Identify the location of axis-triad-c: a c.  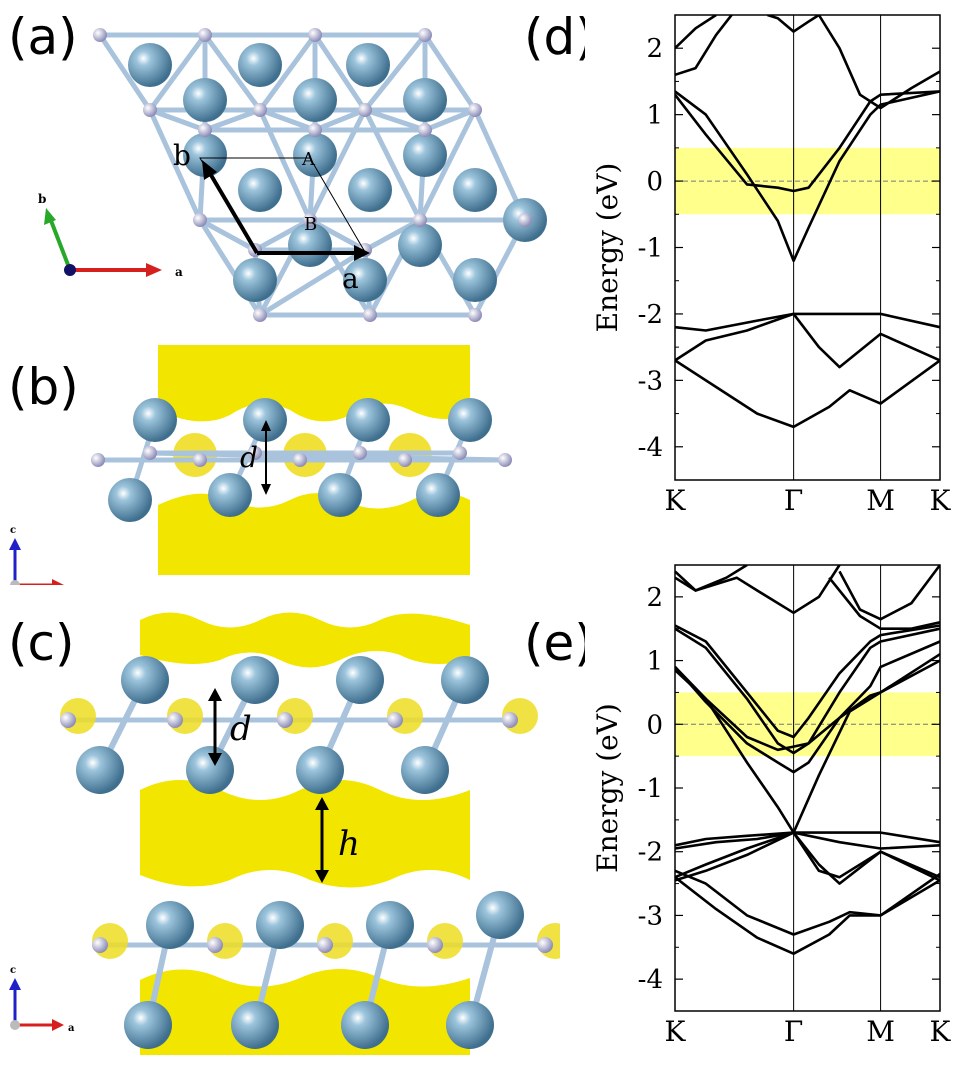
(42, 999).